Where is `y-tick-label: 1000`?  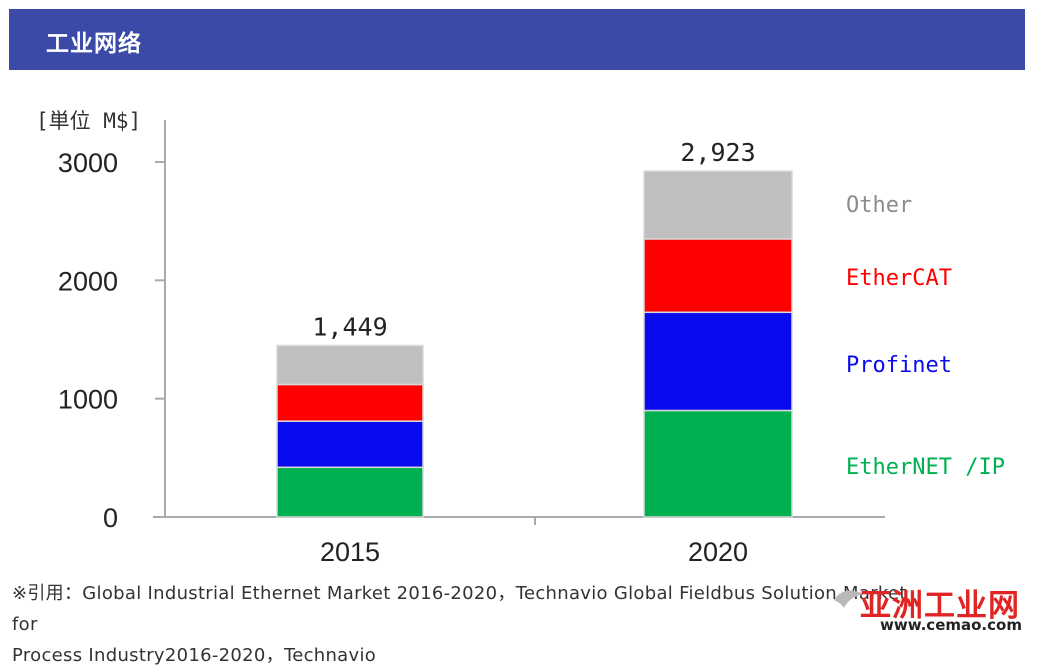 y-tick-label: 1000 is located at coordinates (88, 400).